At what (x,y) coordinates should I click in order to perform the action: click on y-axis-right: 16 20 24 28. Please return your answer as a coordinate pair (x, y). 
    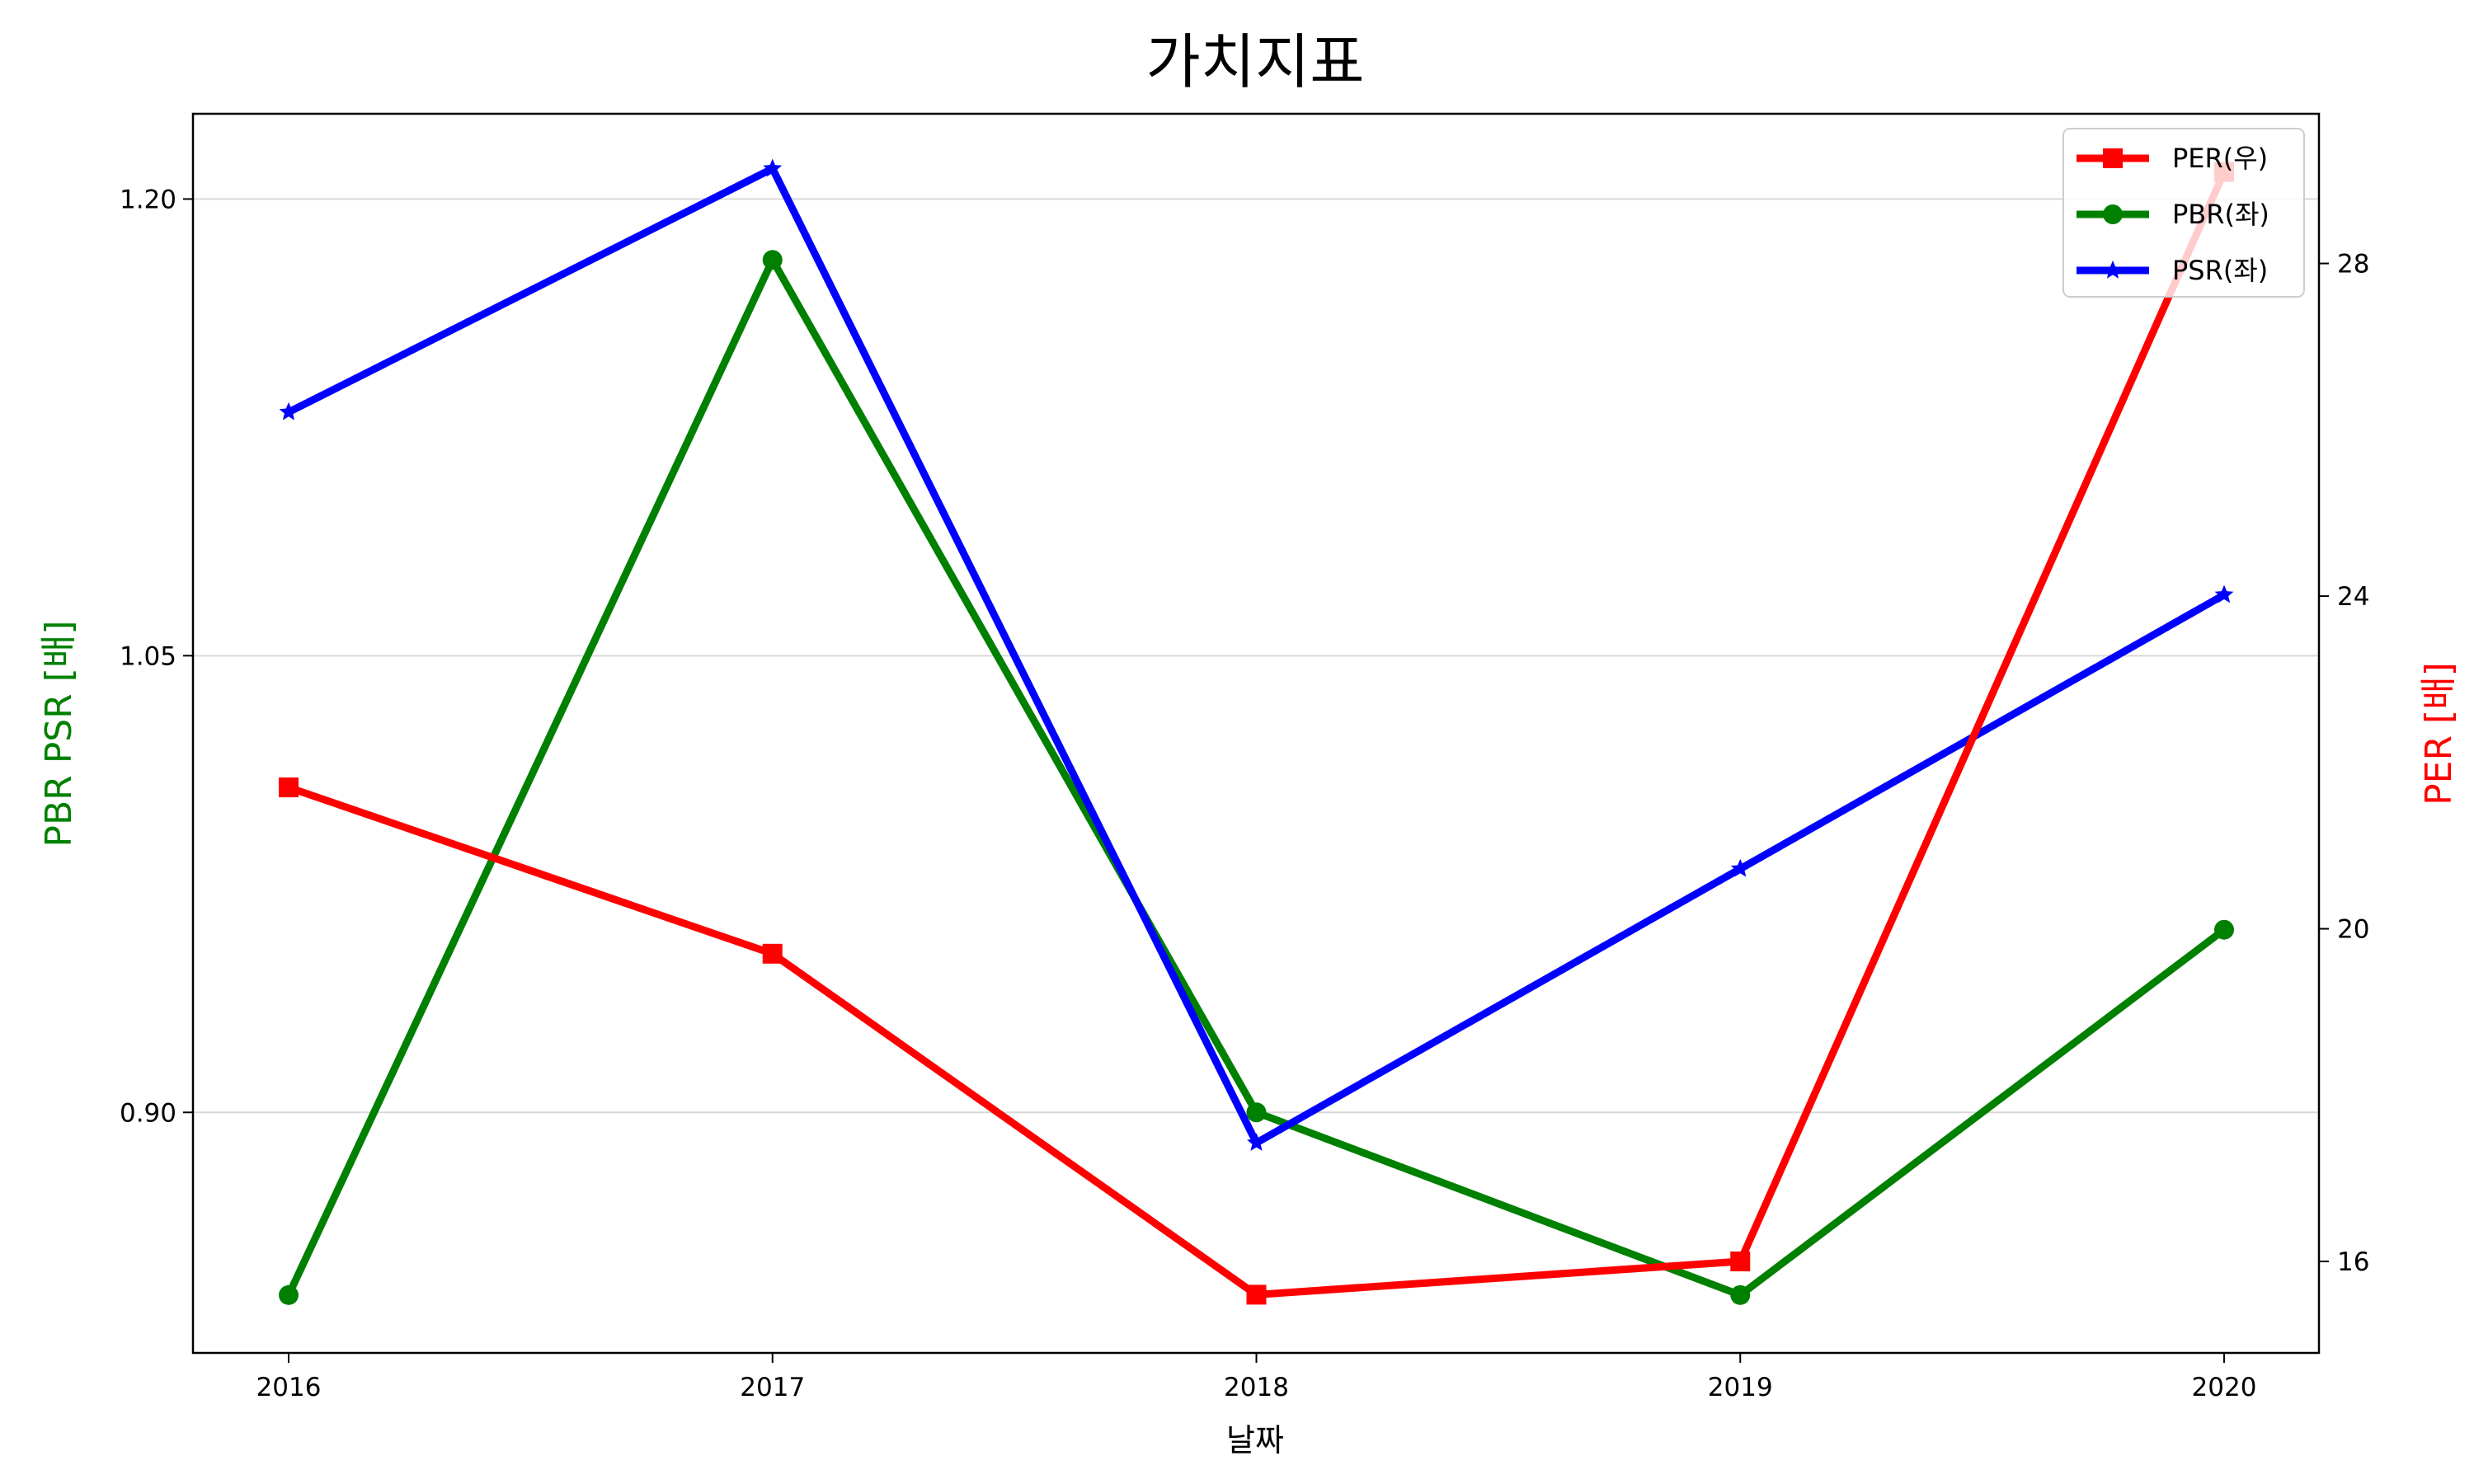
    Looking at the image, I should click on (2344, 763).